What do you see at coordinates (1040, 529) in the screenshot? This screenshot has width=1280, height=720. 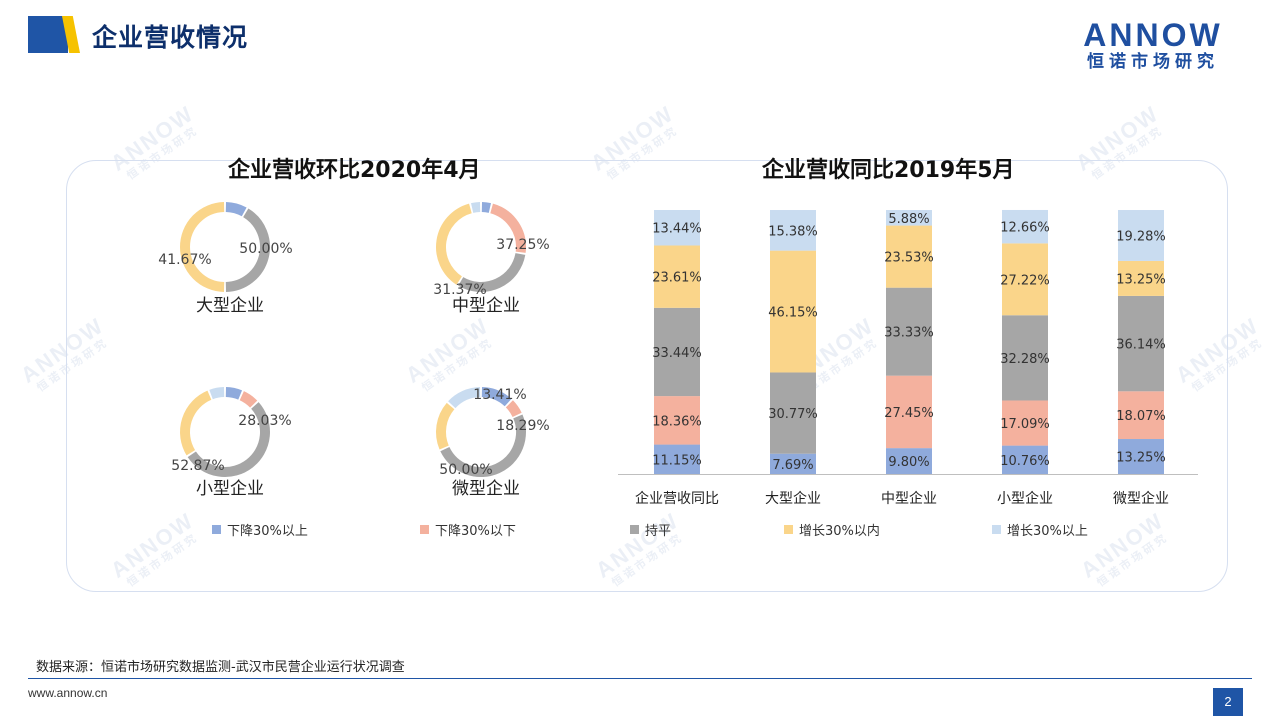 I see `legend-item-up-over-30: 增长30%以上` at bounding box center [1040, 529].